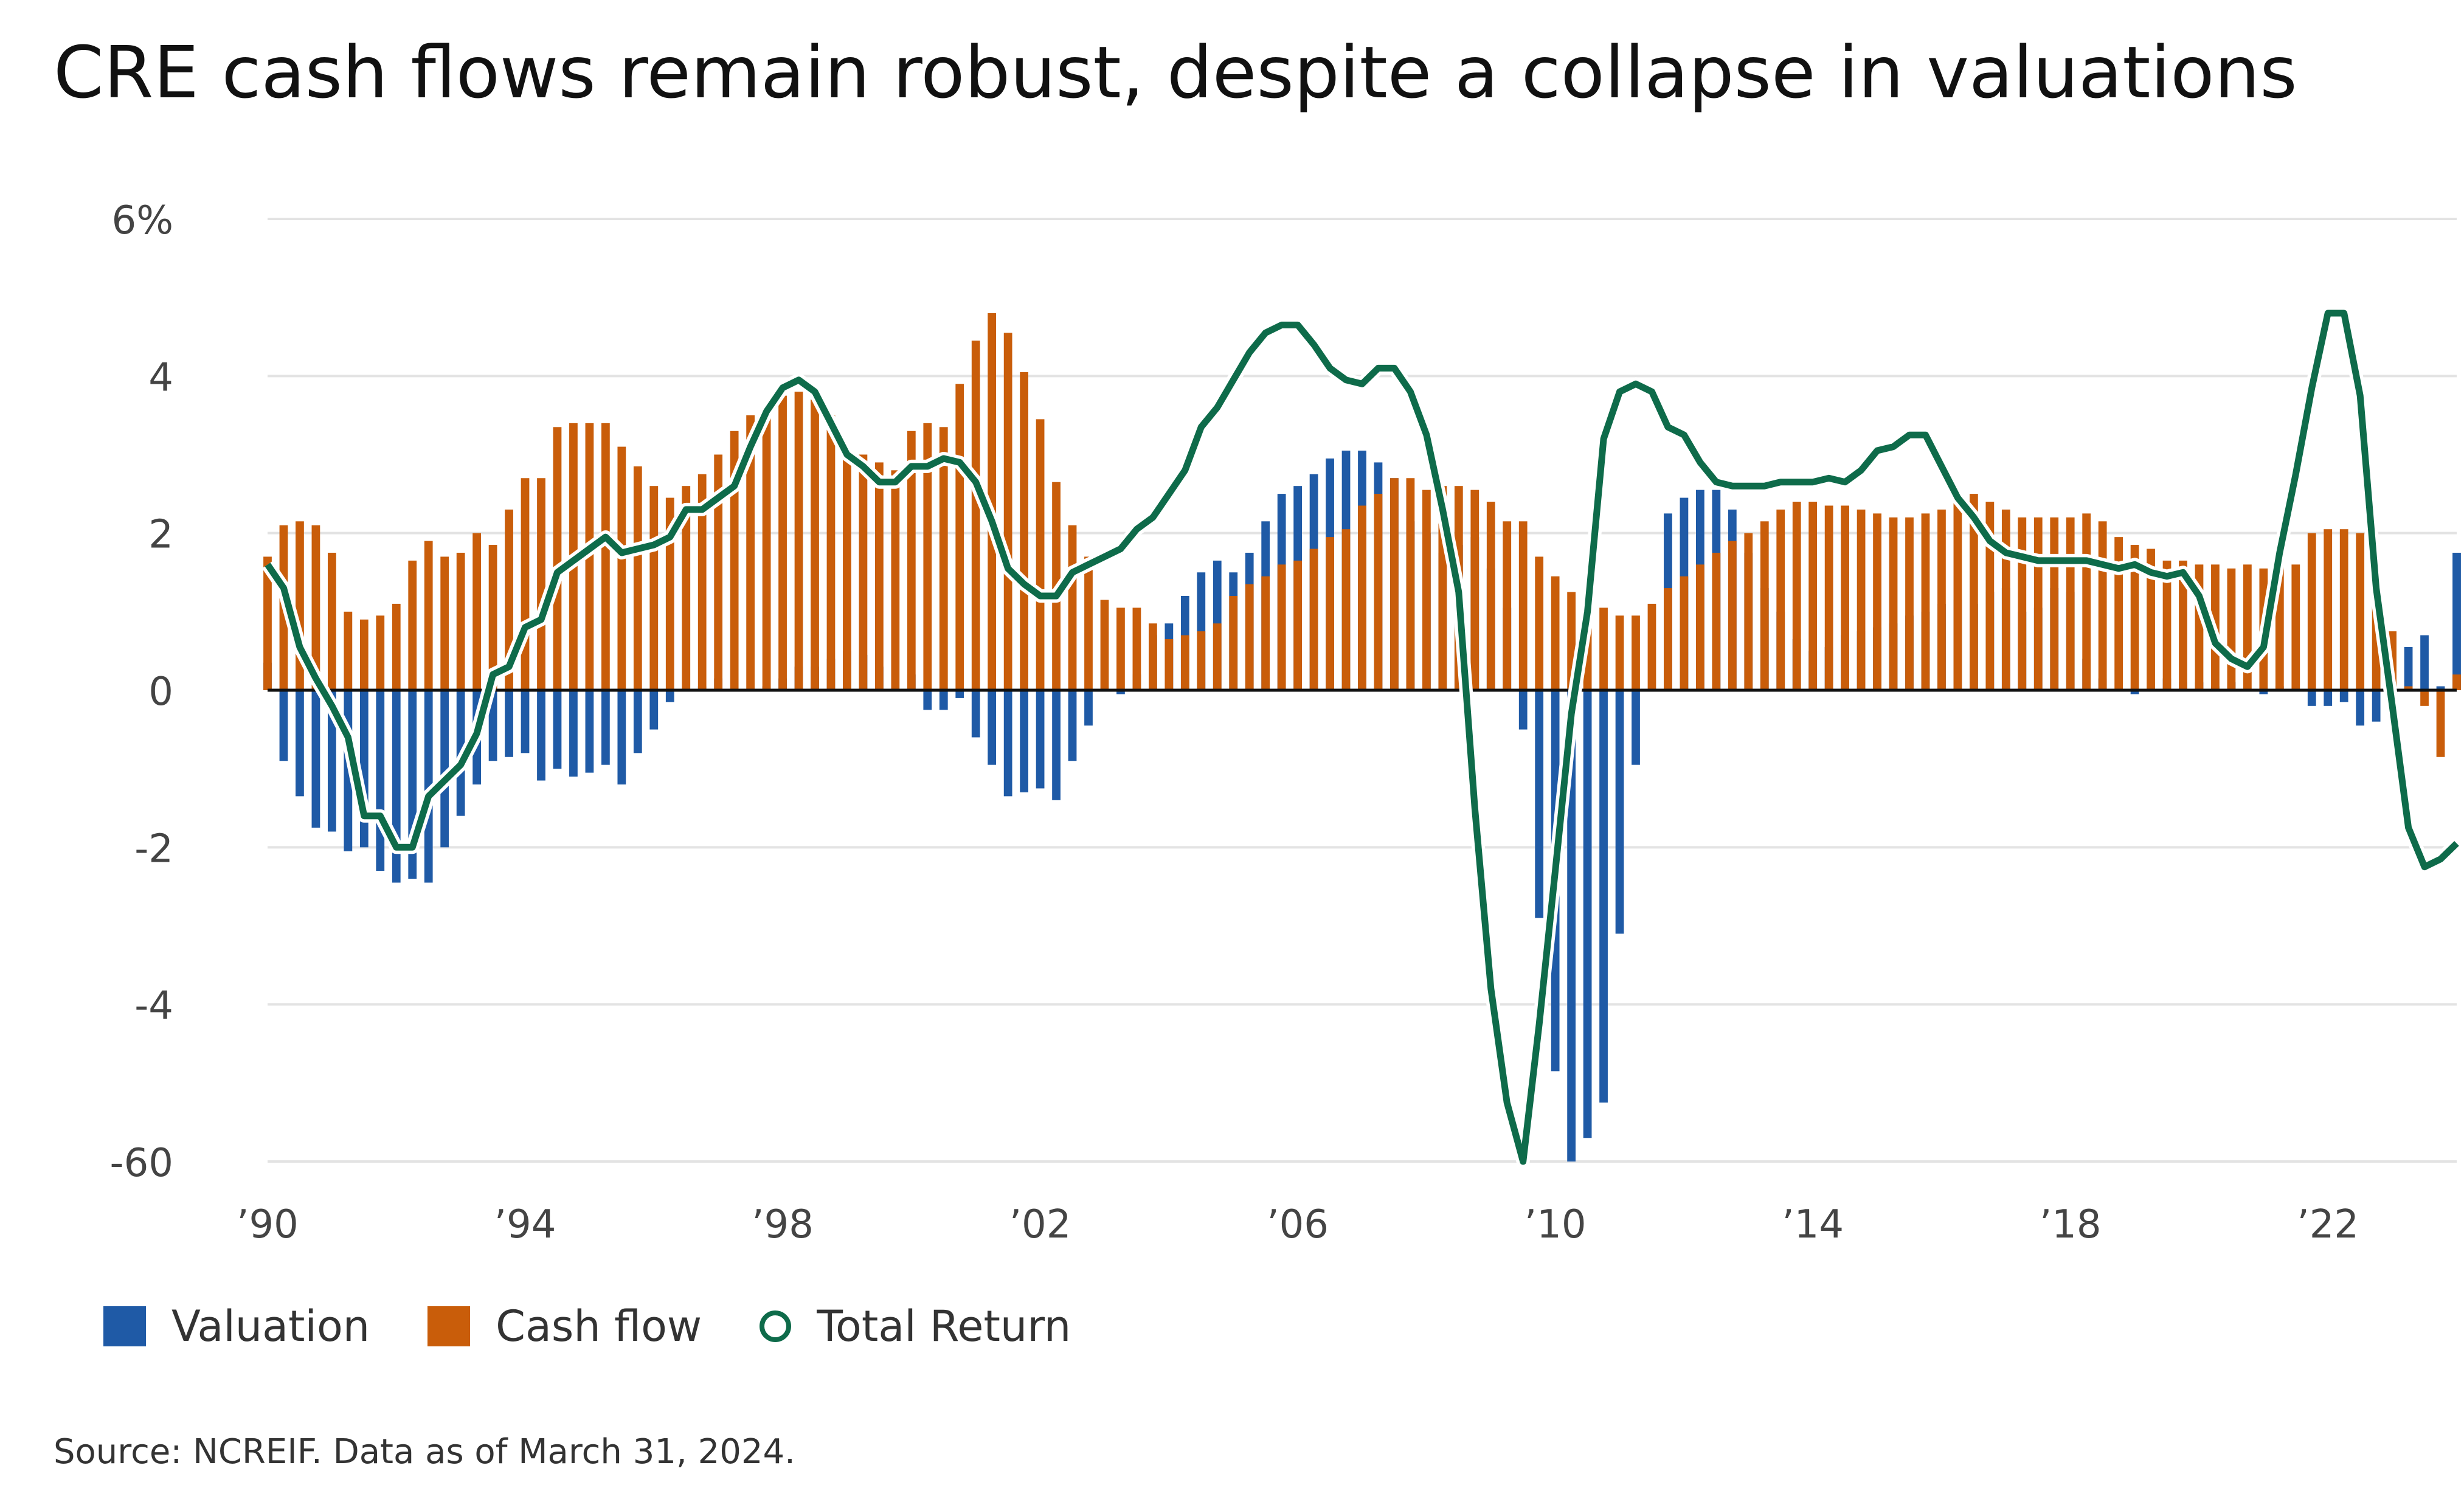  Describe the element at coordinates (783, 1224) in the screenshot. I see `x-tick-label: ’98` at that location.